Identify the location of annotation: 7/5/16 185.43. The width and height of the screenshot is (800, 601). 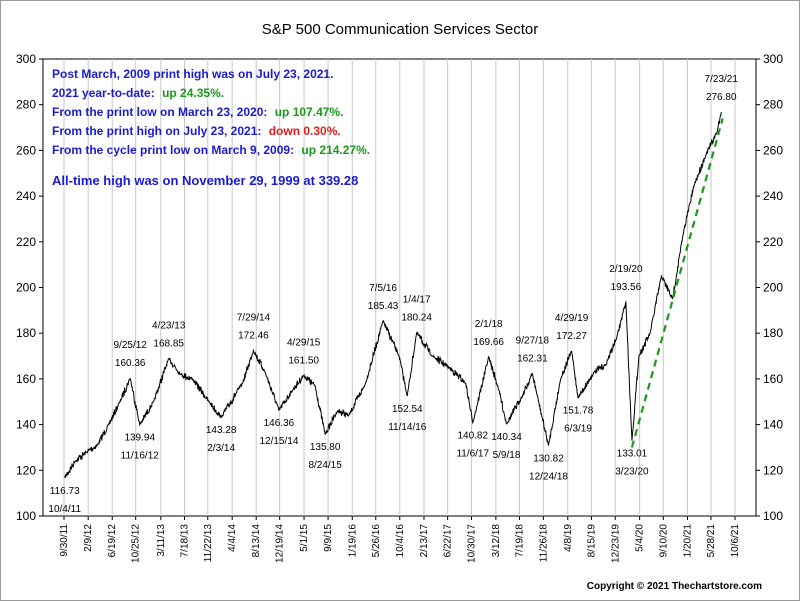
(383, 297).